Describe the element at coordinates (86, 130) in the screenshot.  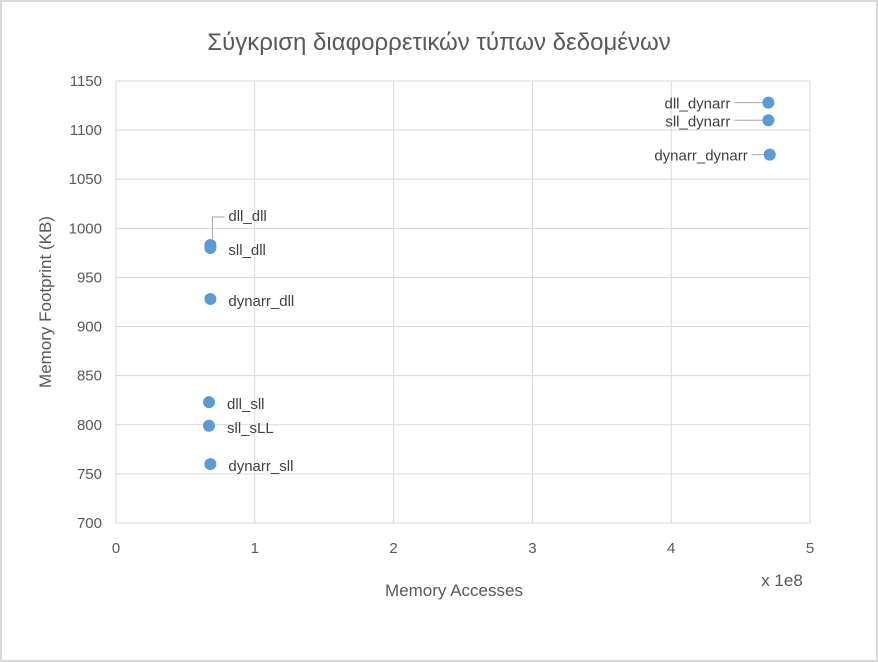
I see `y-tick-label: 1100` at that location.